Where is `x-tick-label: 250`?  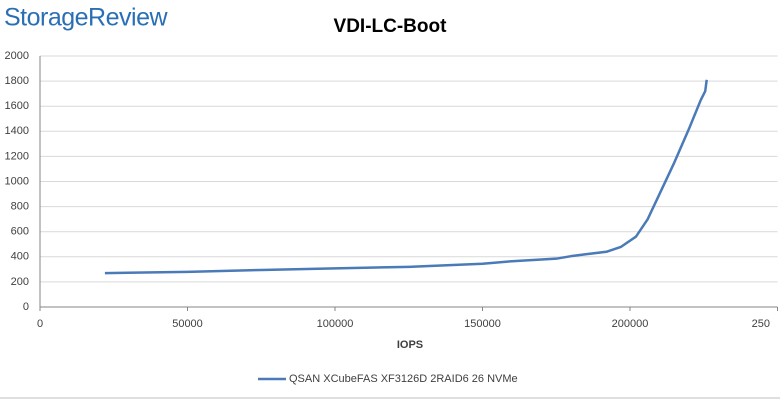
x-tick-label: 250 is located at coordinates (761, 324).